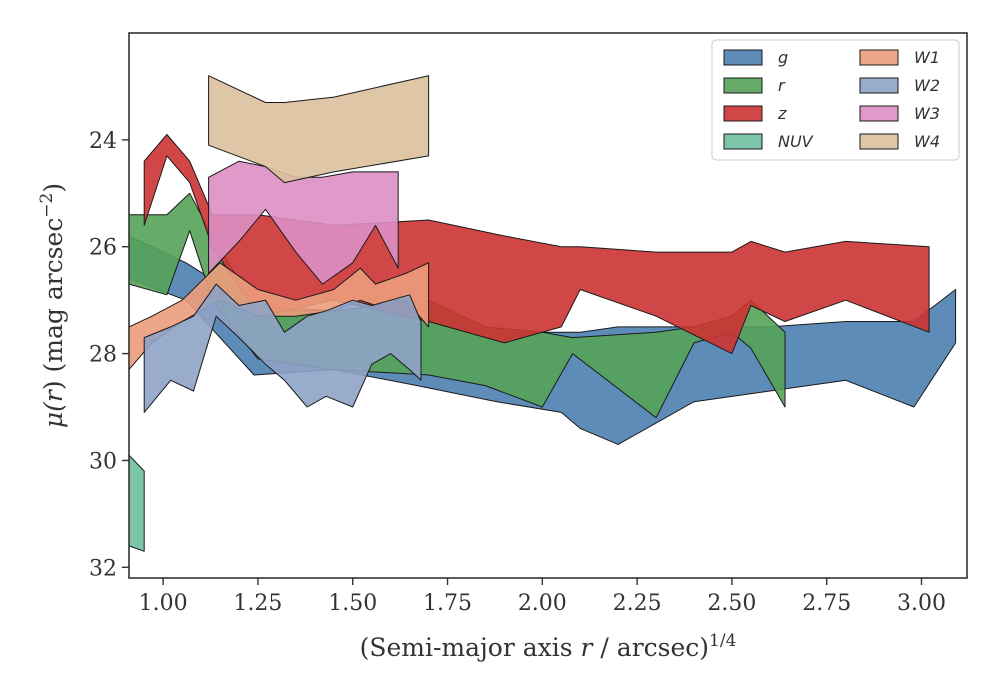 The image size is (1000, 700). I want to click on legend-label-g: g, so click(783, 57).